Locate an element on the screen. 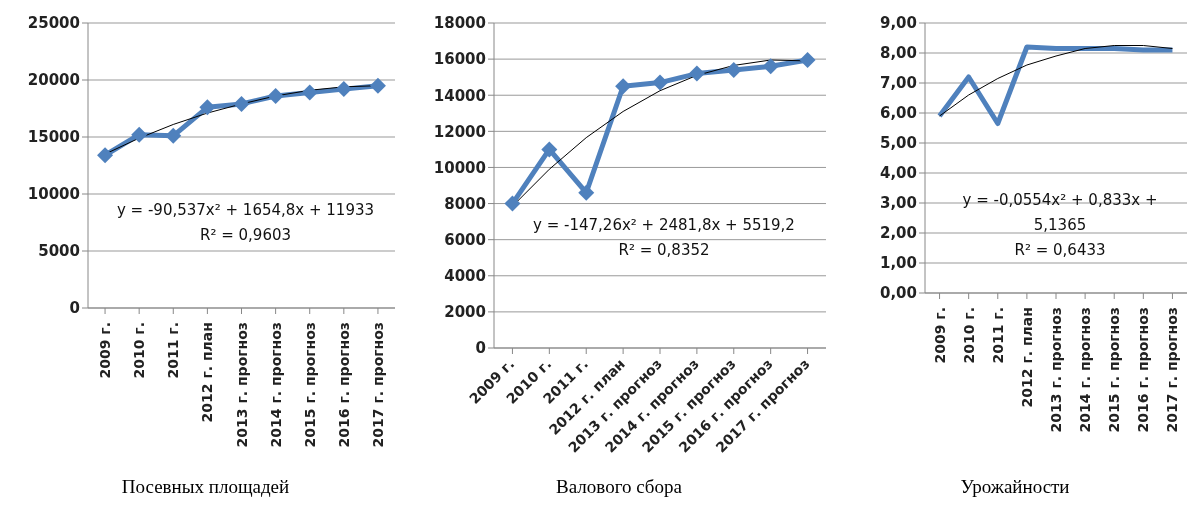 The height and width of the screenshot is (511, 1203). y-tick-label: 25000 is located at coordinates (53, 23).